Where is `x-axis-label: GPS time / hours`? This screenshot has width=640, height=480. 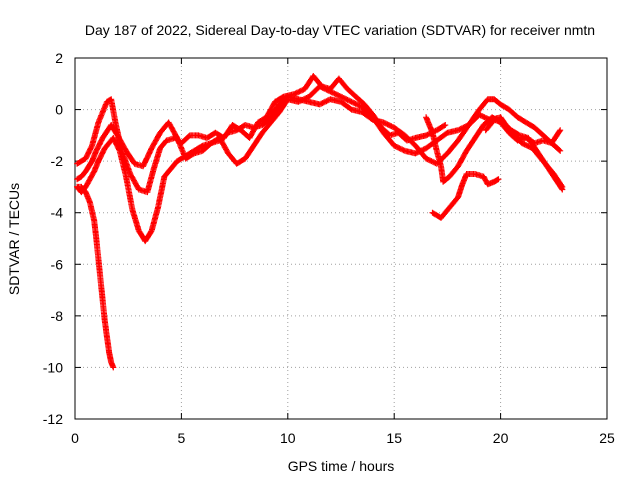 x-axis-label: GPS time / hours is located at coordinates (341, 466).